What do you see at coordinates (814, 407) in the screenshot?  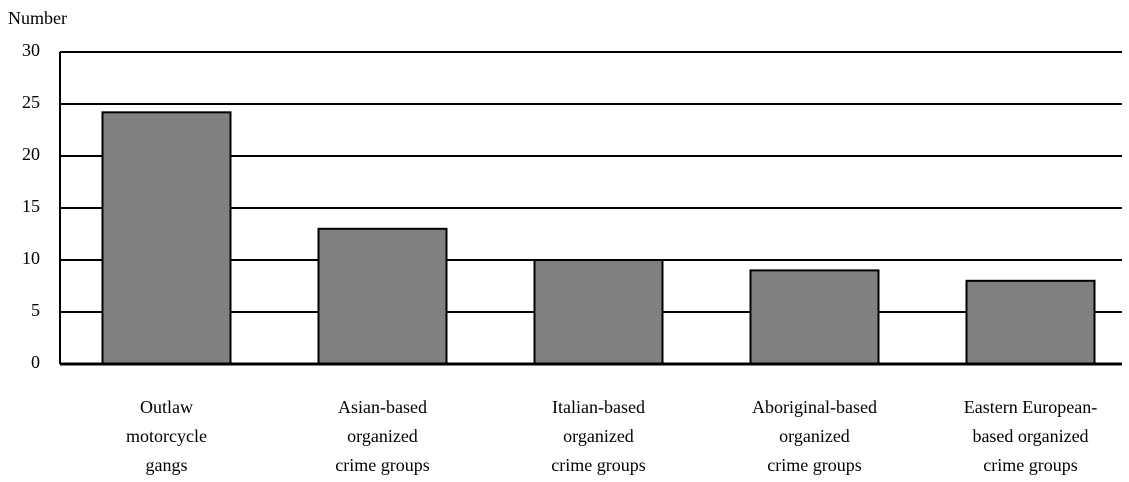 I see `x-tick-label: Aboriginal-based` at bounding box center [814, 407].